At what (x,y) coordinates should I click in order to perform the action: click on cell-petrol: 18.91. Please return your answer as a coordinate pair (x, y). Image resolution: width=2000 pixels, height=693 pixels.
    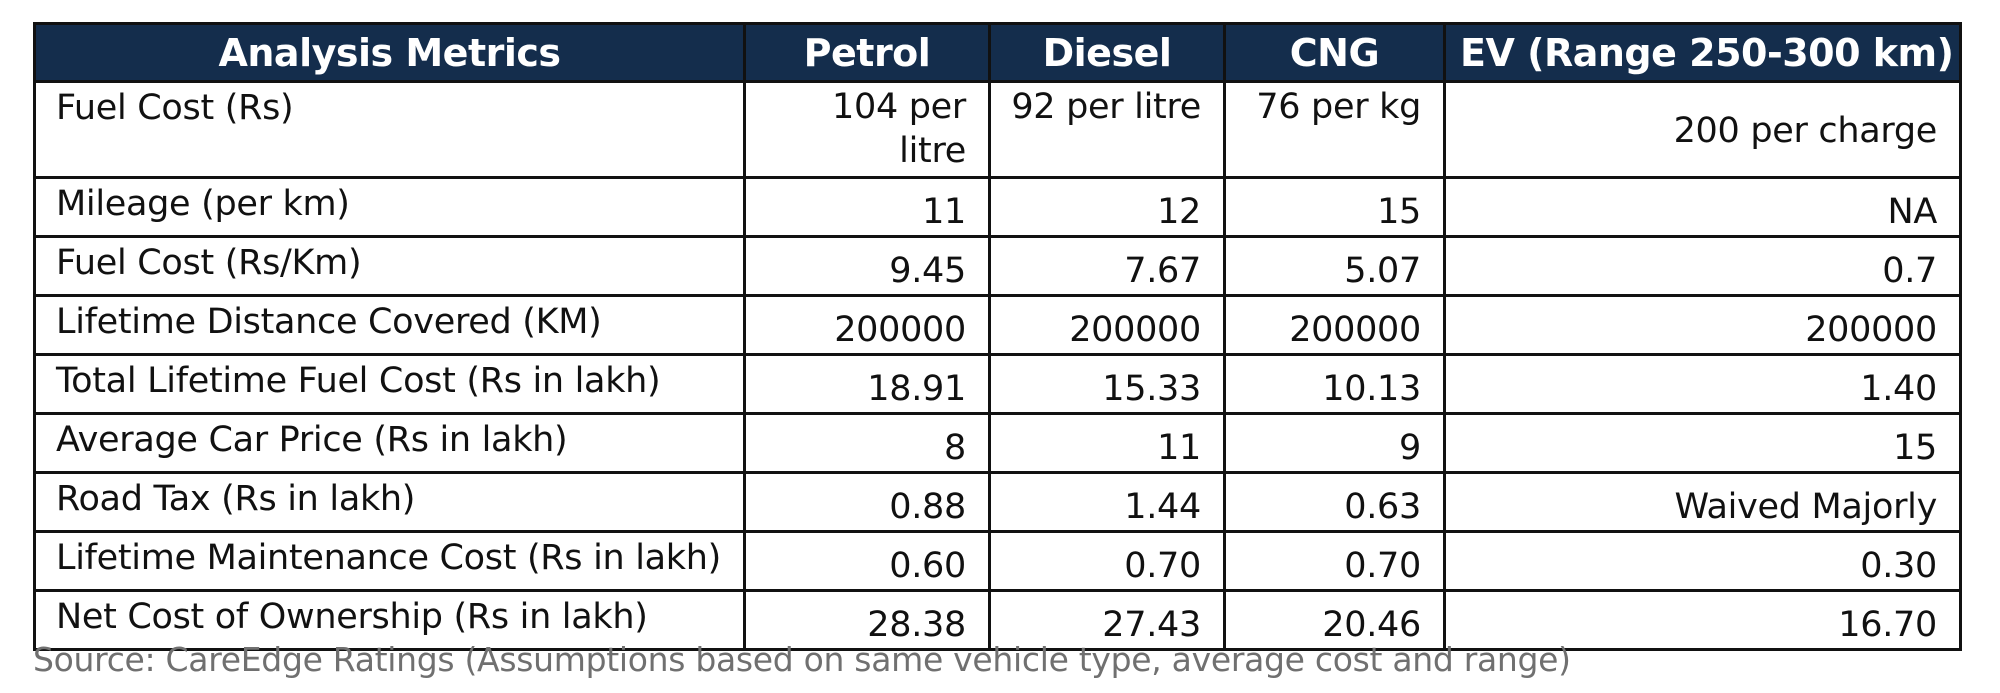
    Looking at the image, I should click on (867, 384).